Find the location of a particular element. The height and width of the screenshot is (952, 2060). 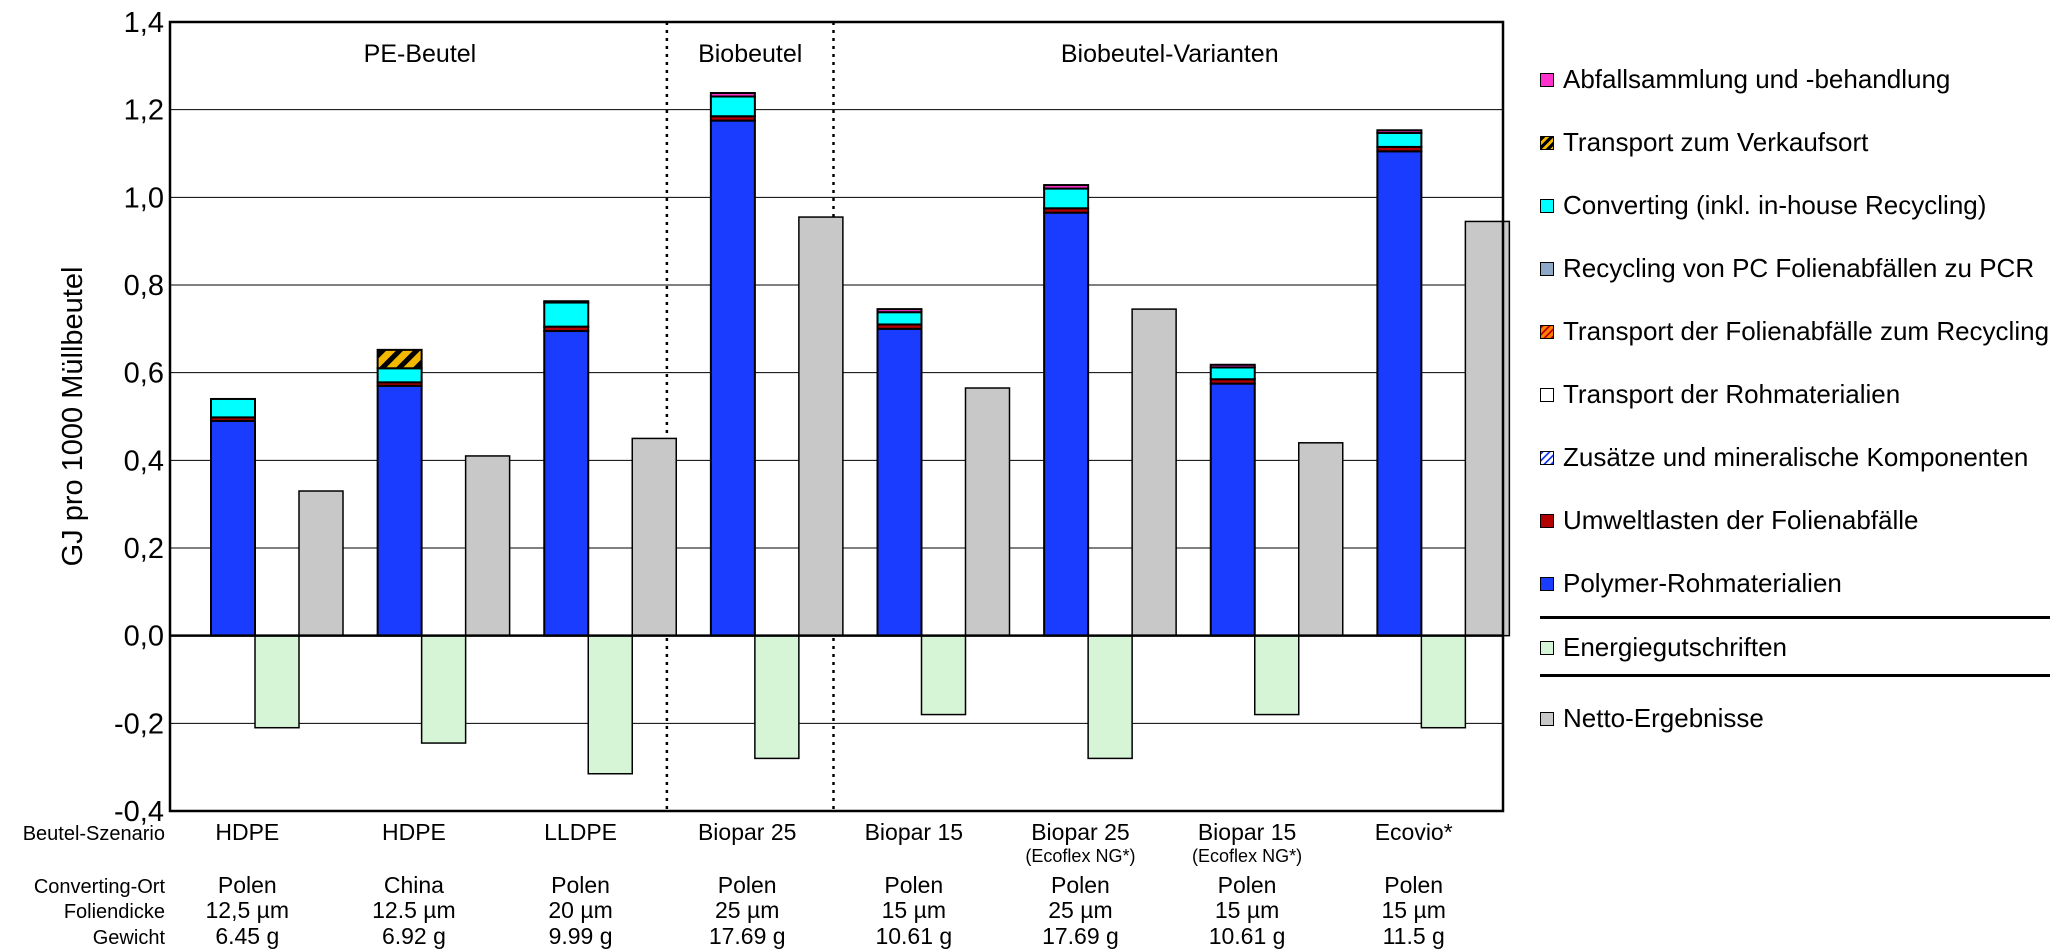

legend-item-polymer: Polymer-Rohmaterialien is located at coordinates (1691, 583).